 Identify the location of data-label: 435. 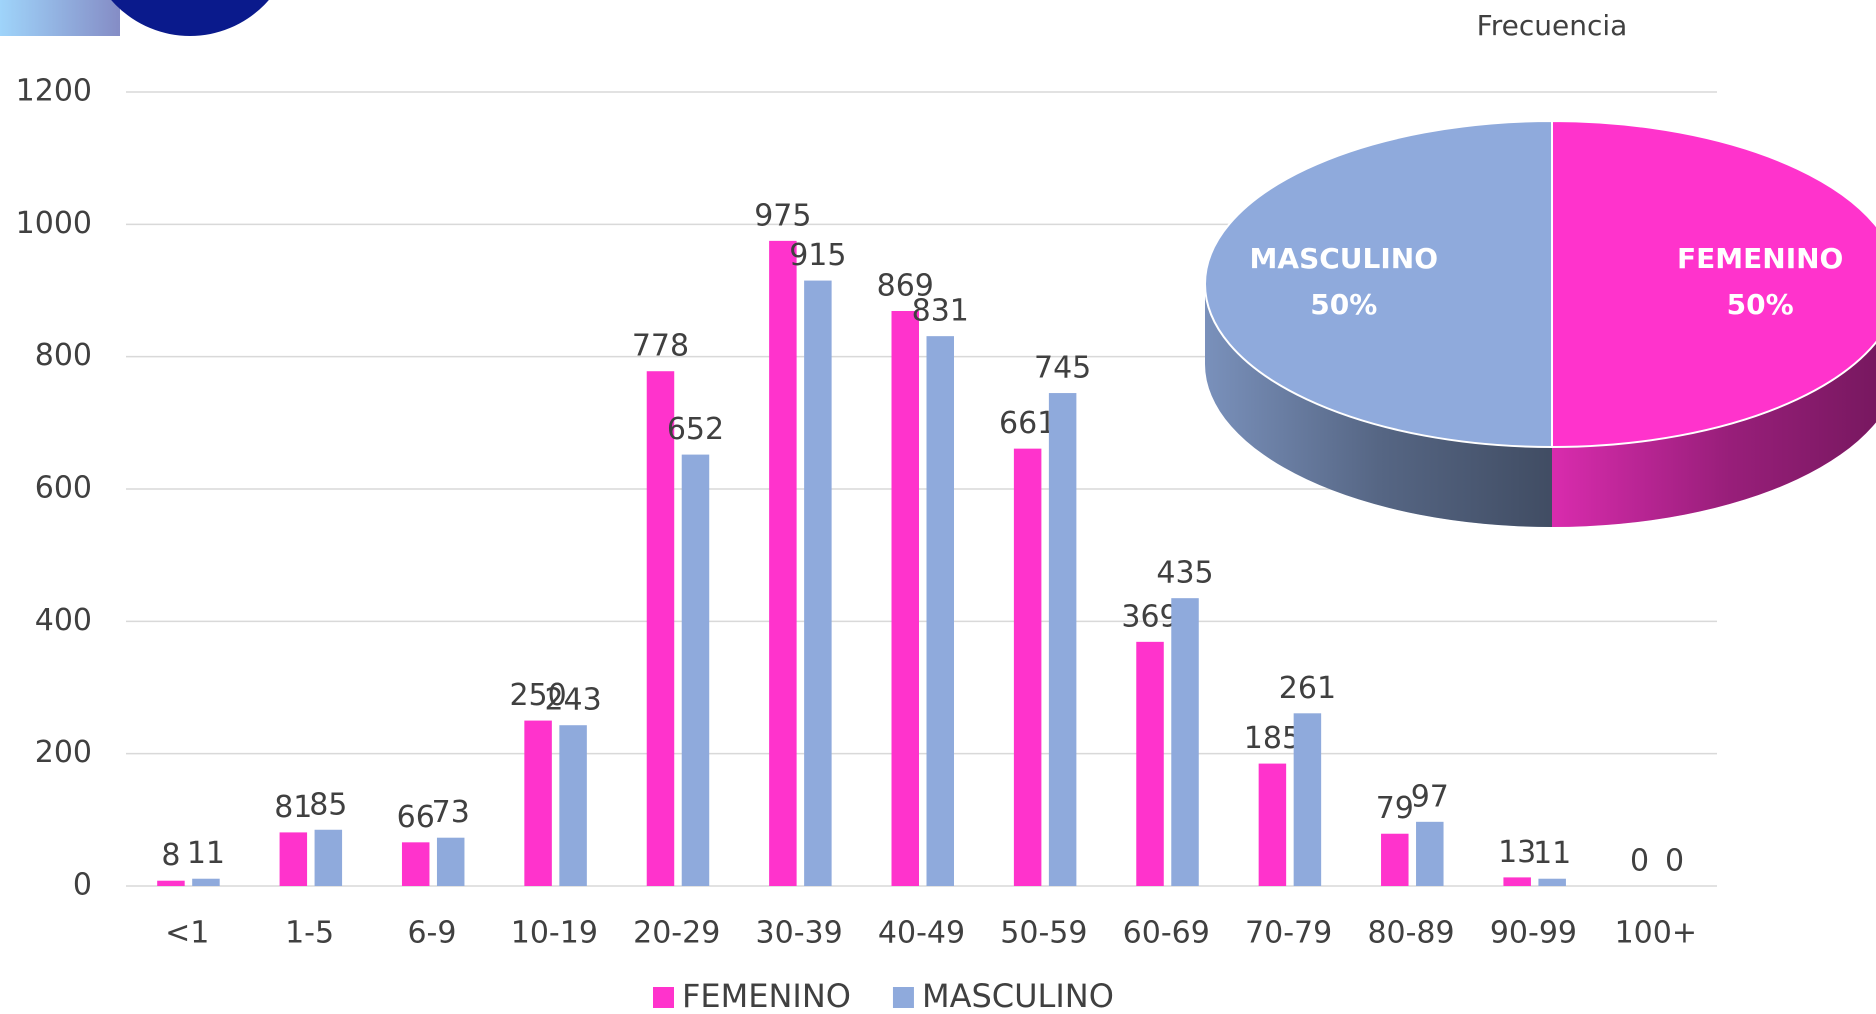
(1184, 573).